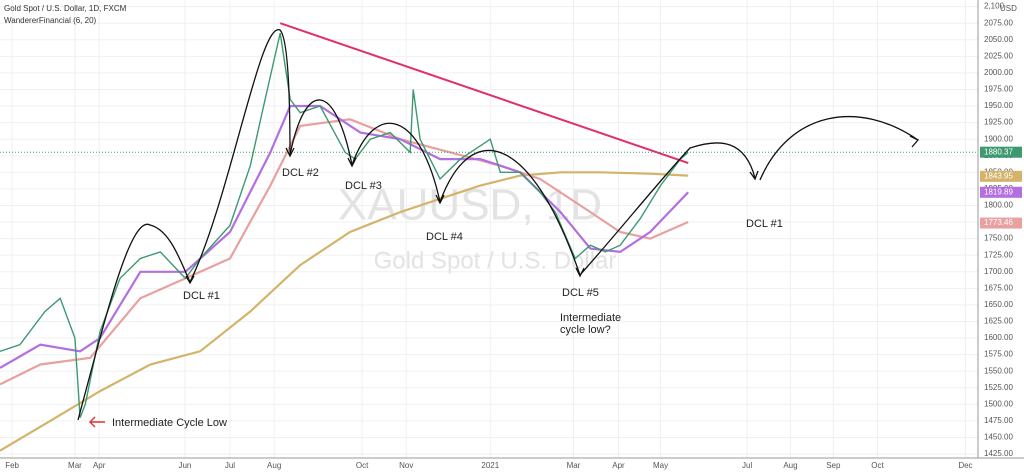 This screenshot has height=473, width=1024. Describe the element at coordinates (998, 55) in the screenshot. I see `y-tick-label: 2025.00` at that location.